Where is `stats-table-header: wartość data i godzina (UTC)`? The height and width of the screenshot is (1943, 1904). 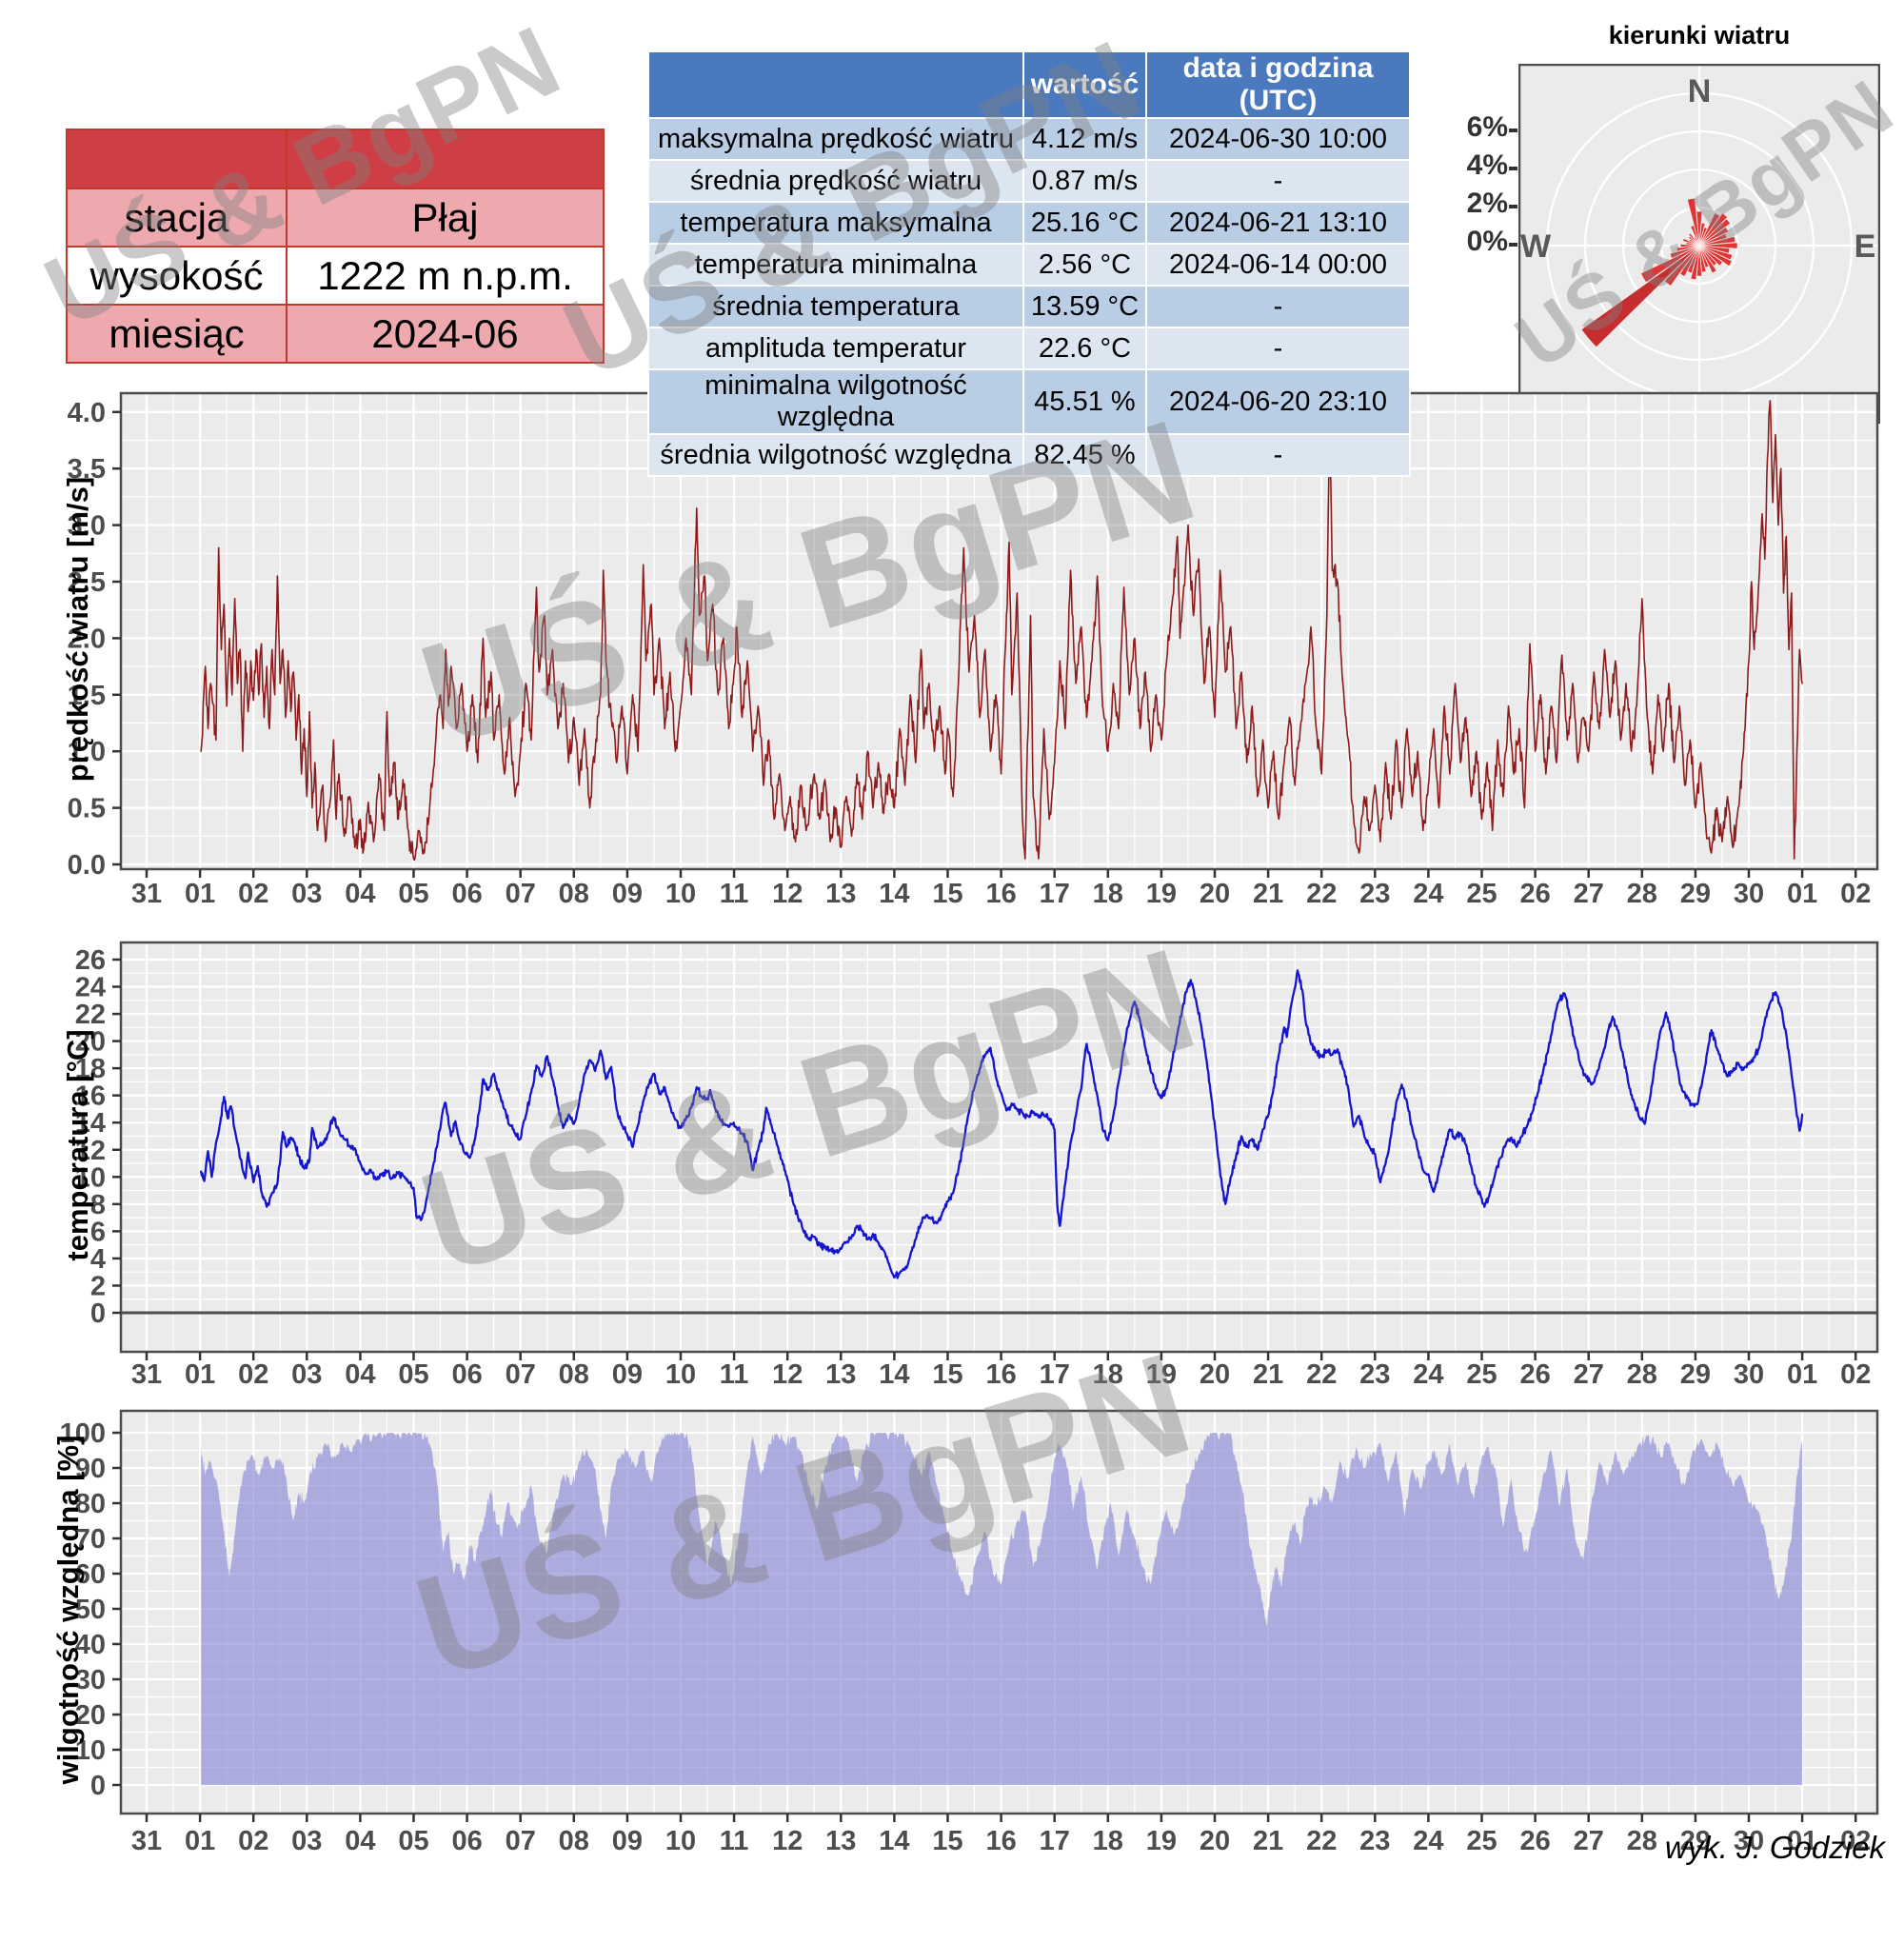 stats-table-header: wartość data i godzina (UTC) is located at coordinates (1029, 85).